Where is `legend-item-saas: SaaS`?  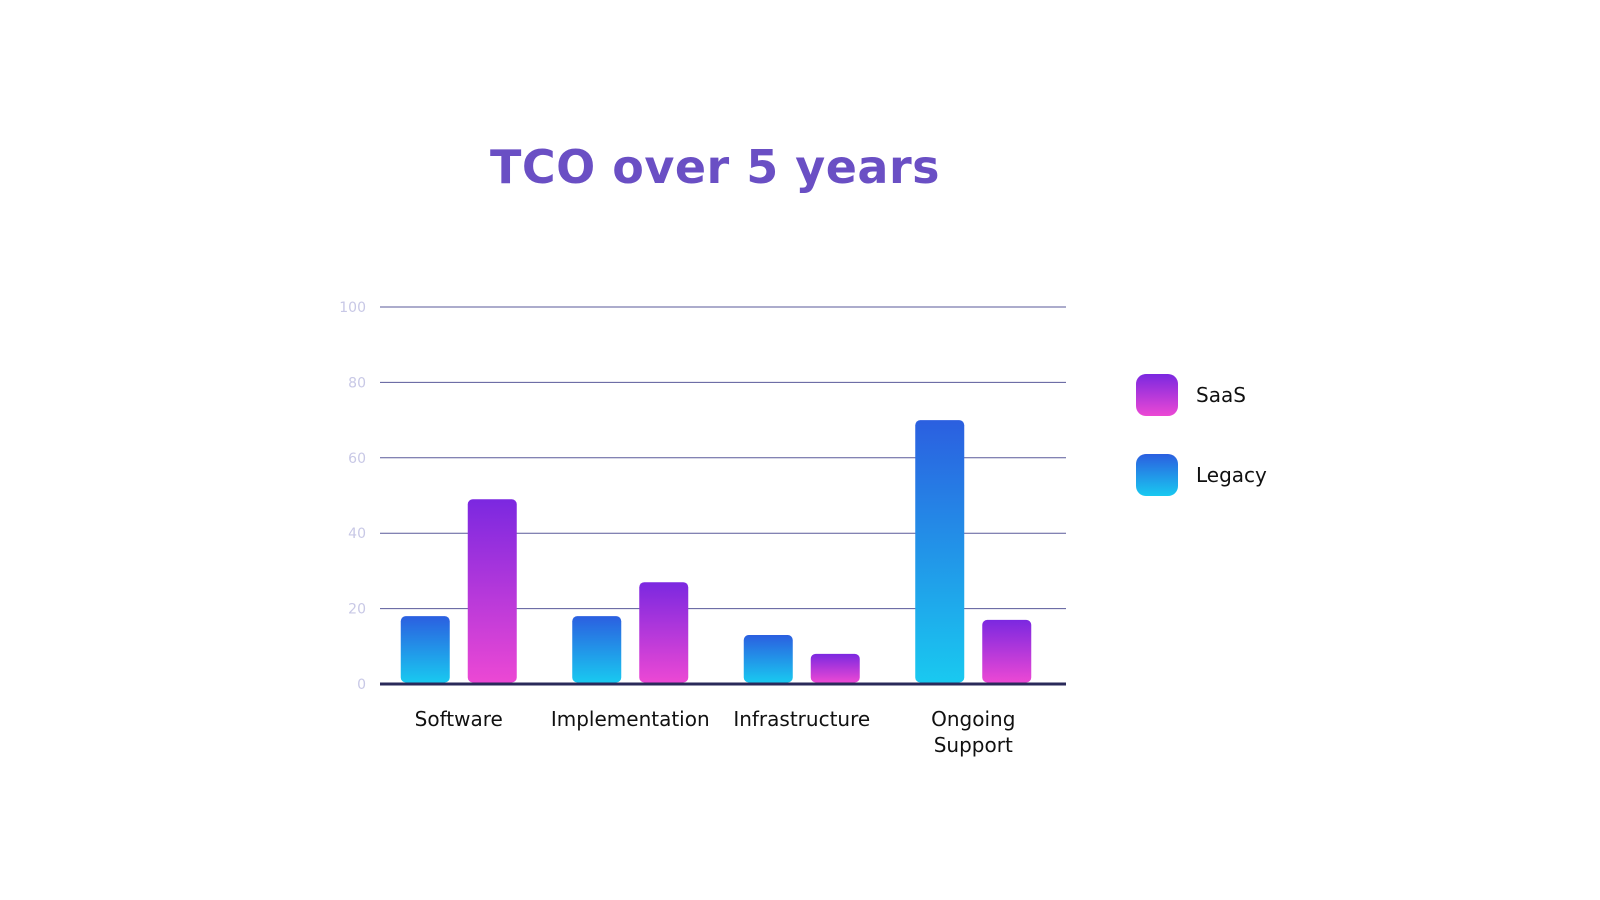 legend-item-saas: SaaS is located at coordinates (1201, 395).